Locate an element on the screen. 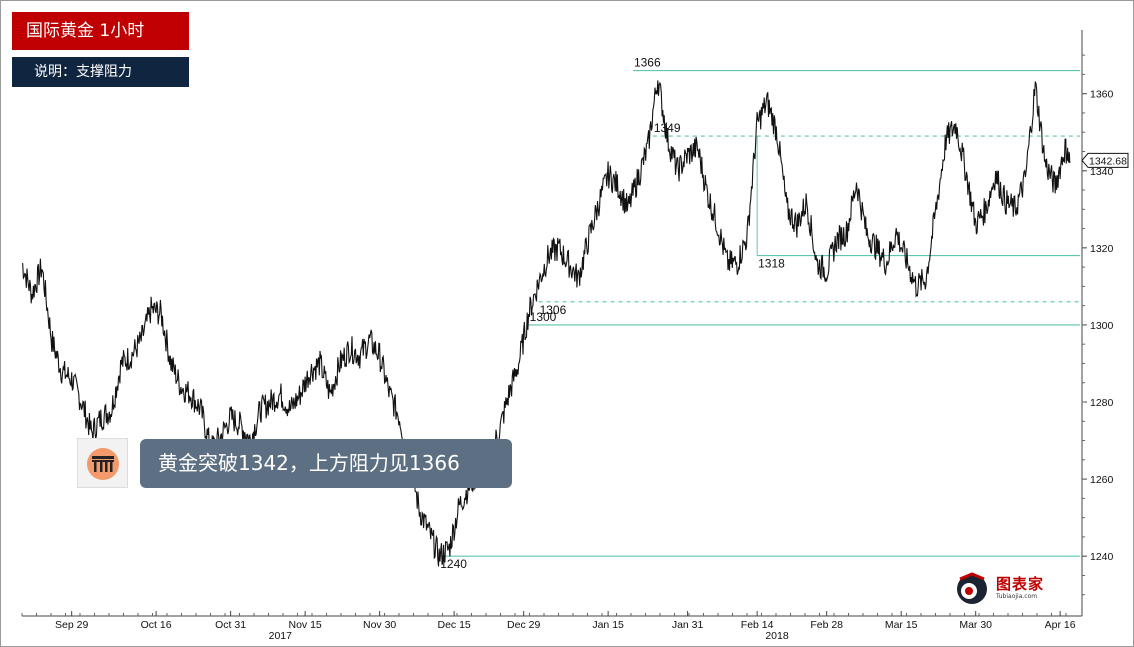  watermark-site: Tubiaojia.com is located at coordinates (1017, 596).